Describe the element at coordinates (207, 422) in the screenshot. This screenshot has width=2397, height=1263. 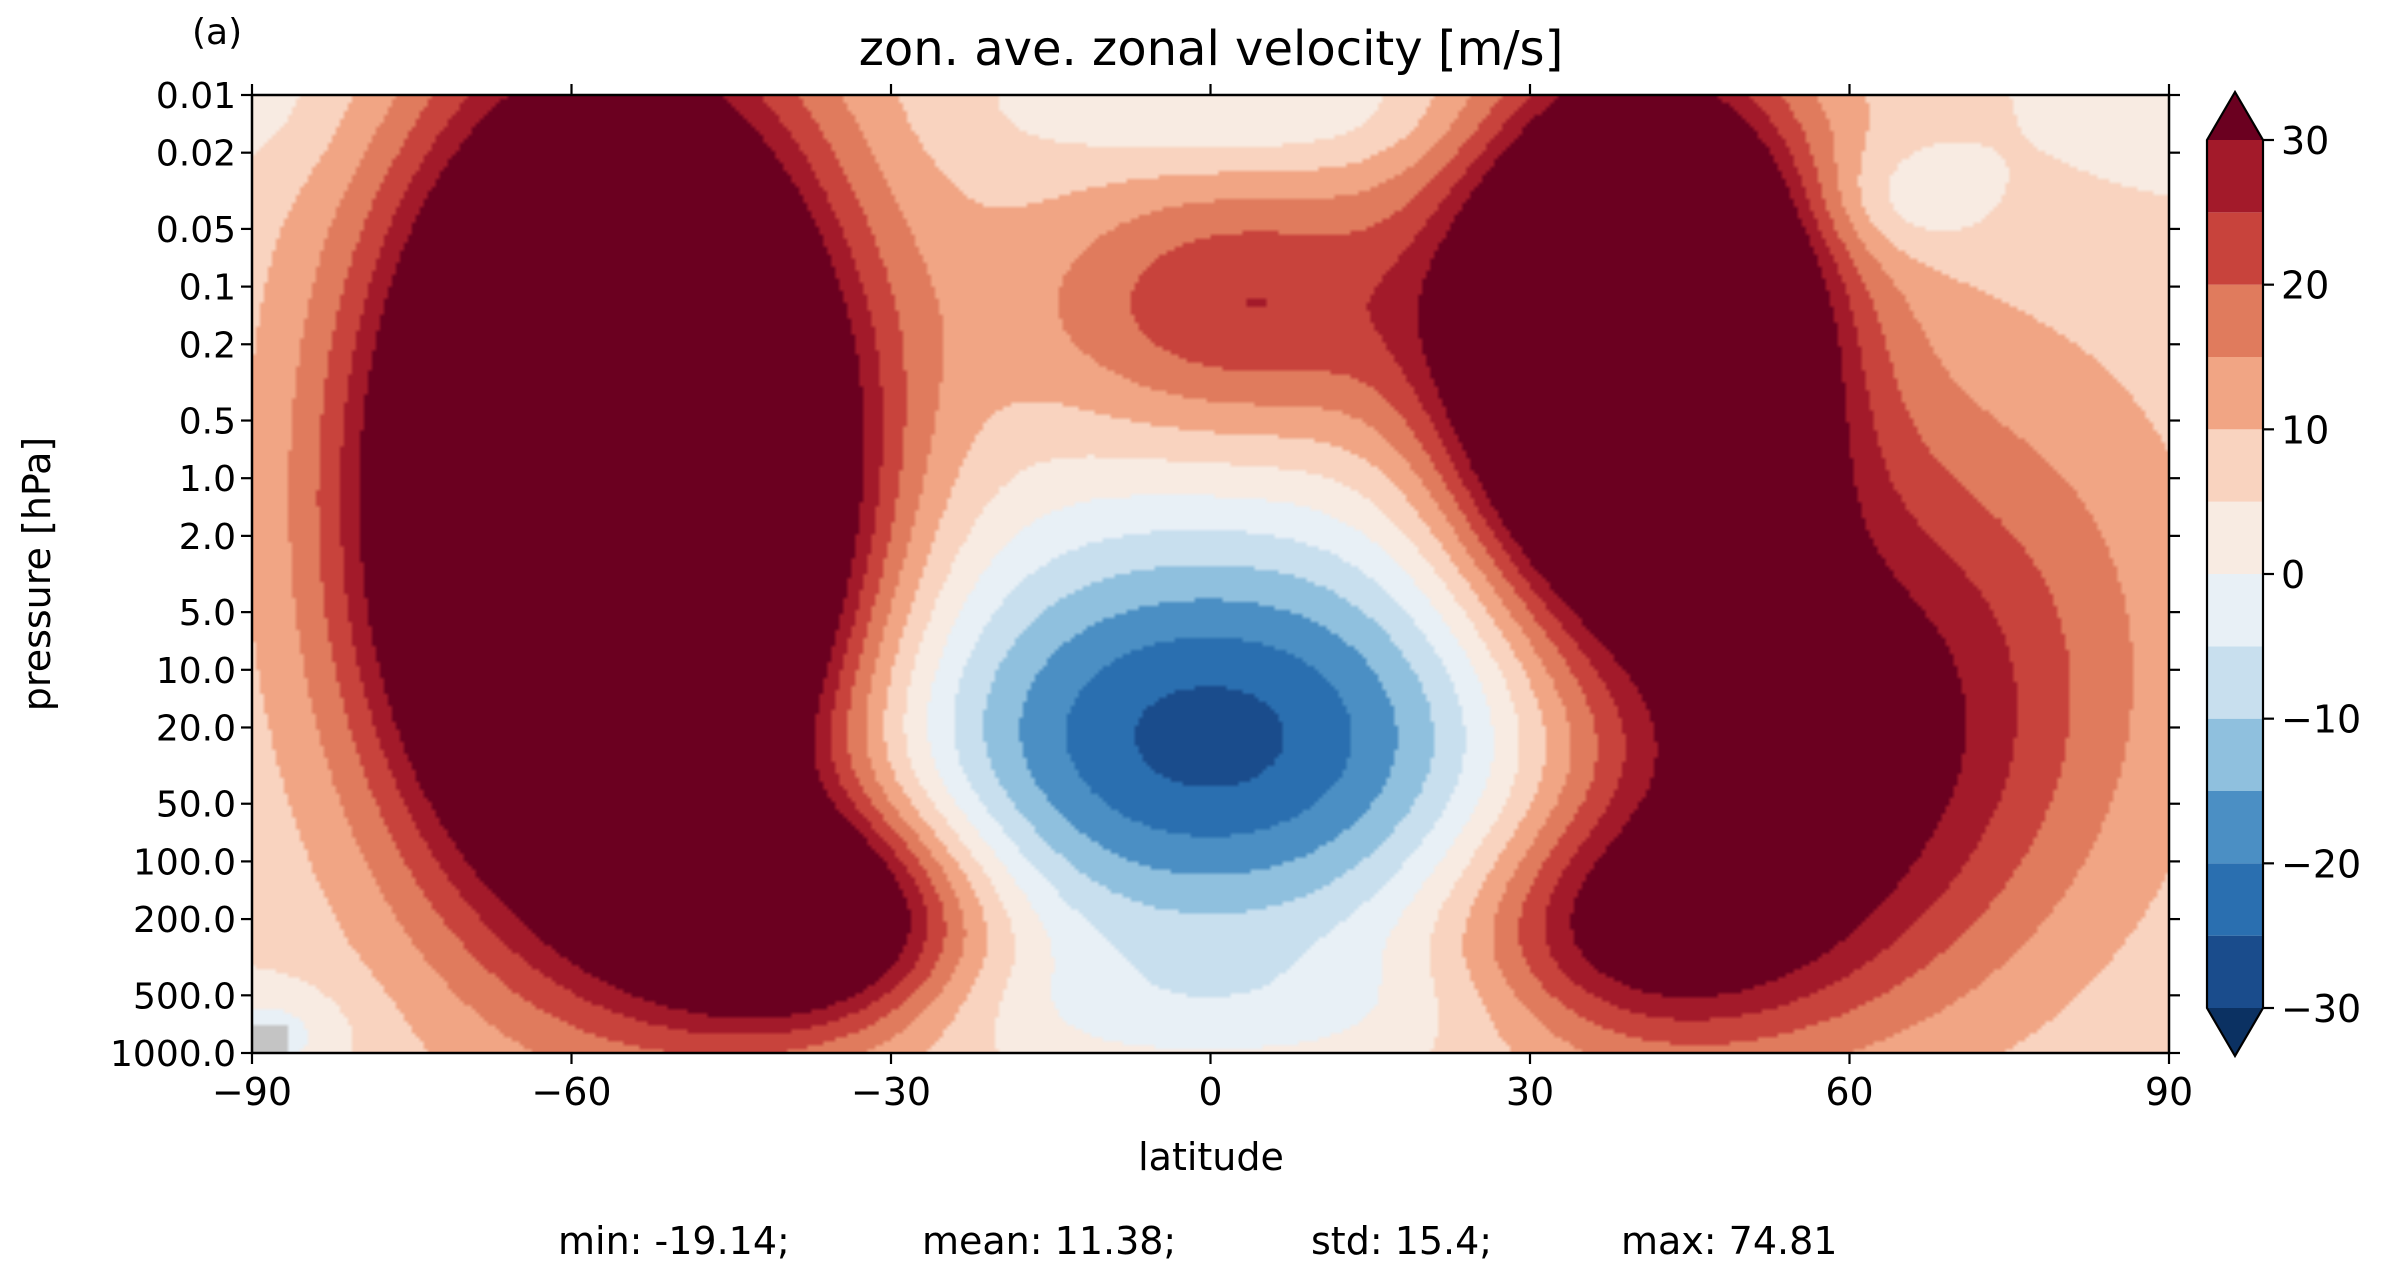
I see `y-tick-label: 0.5` at that location.